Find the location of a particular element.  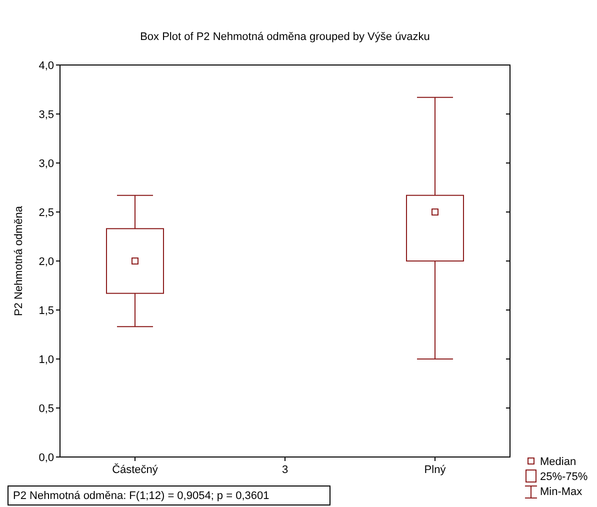

y-tick-label: 1,5 is located at coordinates (46, 310).